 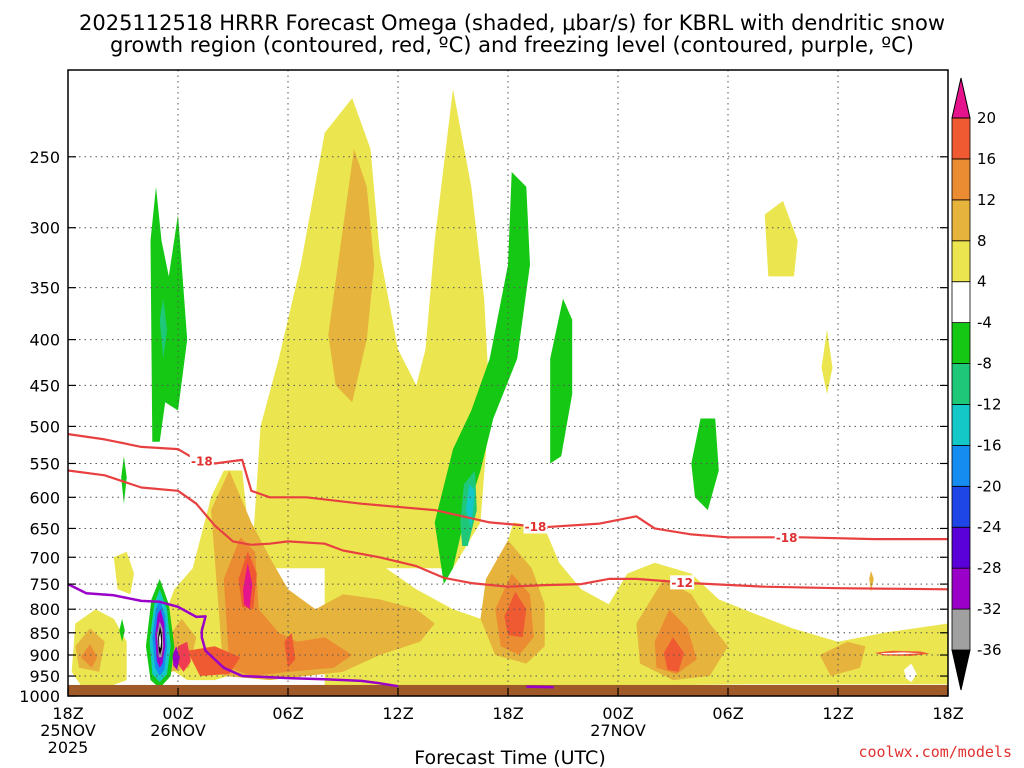 I want to click on y-tick-label: 700, so click(x=44, y=557).